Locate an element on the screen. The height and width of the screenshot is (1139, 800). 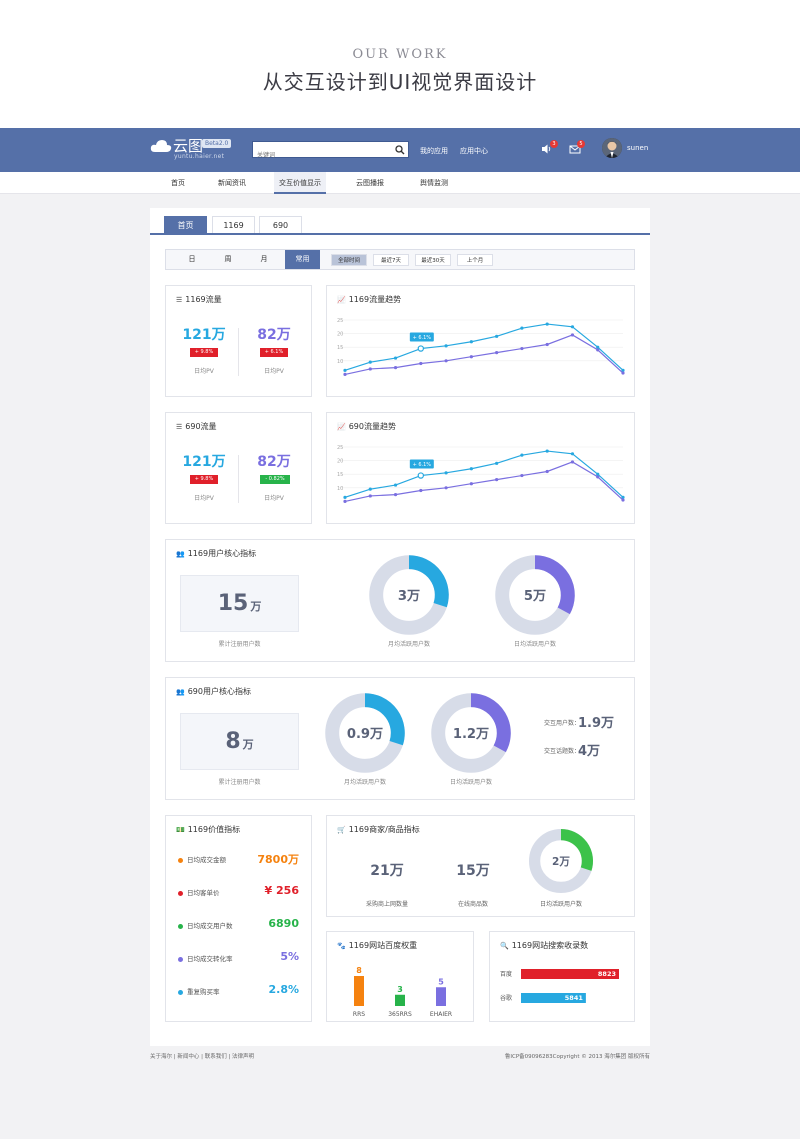
purchasers-label: 采购商上网数量 is located at coordinates (386, 904).